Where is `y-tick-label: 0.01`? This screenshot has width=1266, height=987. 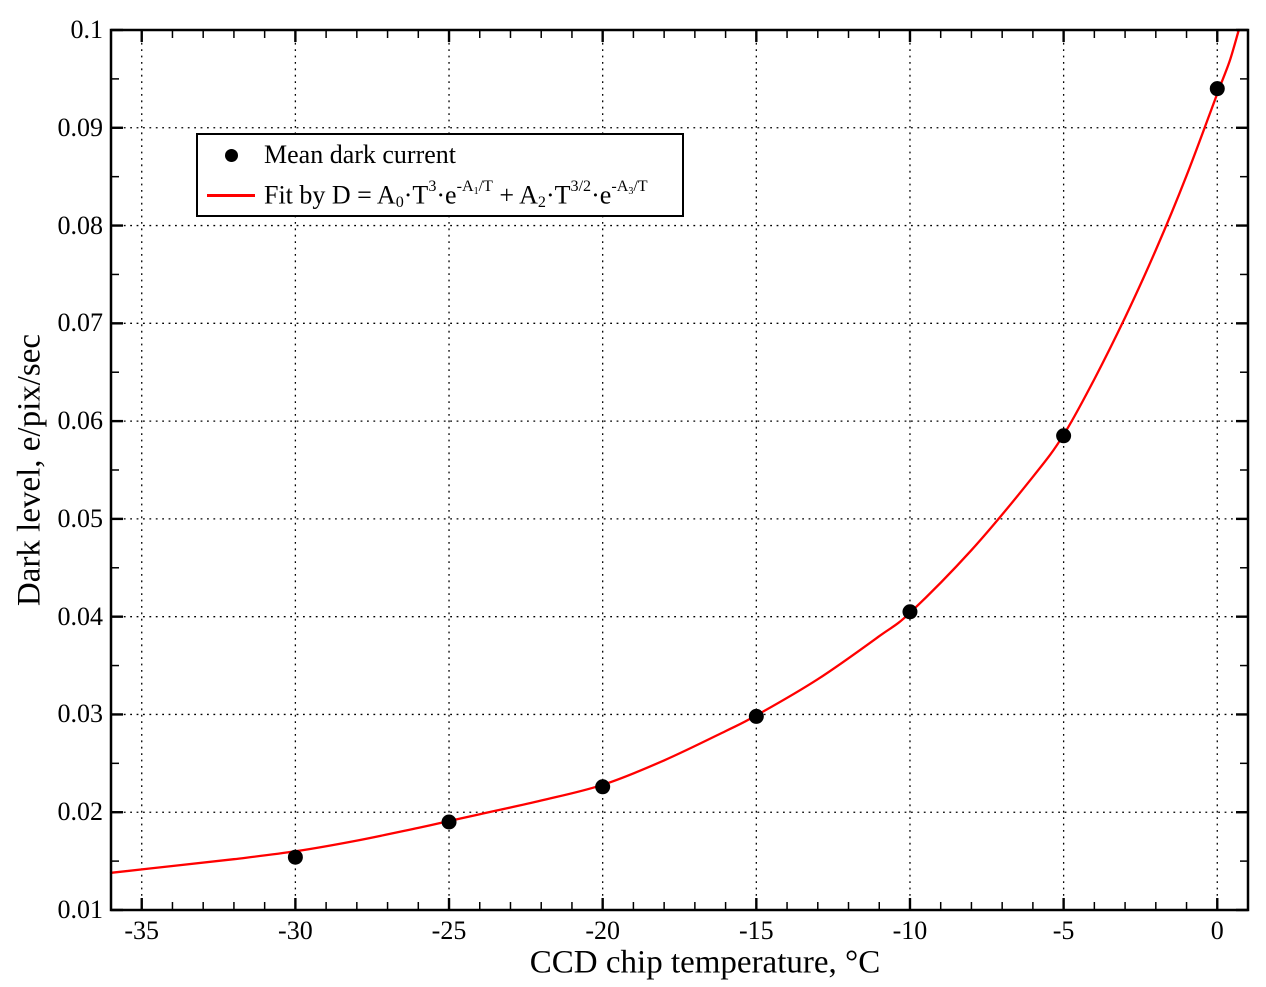 y-tick-label: 0.01 is located at coordinates (80, 909).